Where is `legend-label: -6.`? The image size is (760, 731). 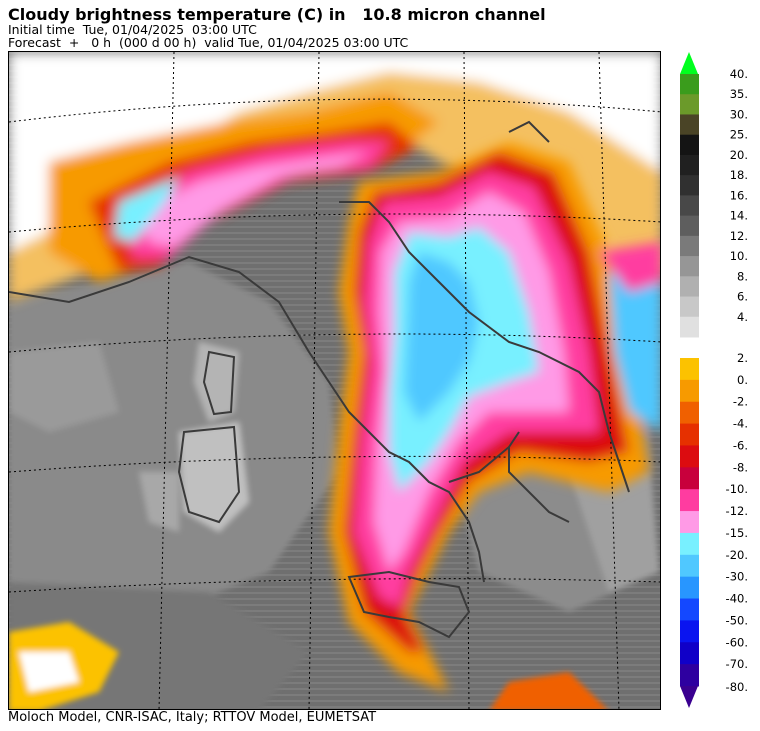 legend-label: -6. is located at coordinates (740, 445).